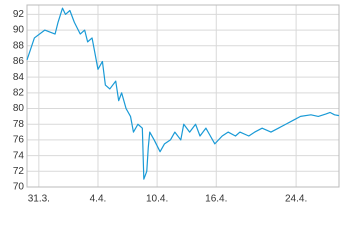  Describe the element at coordinates (19, 14) in the screenshot. I see `y-tick-label: 92` at that location.